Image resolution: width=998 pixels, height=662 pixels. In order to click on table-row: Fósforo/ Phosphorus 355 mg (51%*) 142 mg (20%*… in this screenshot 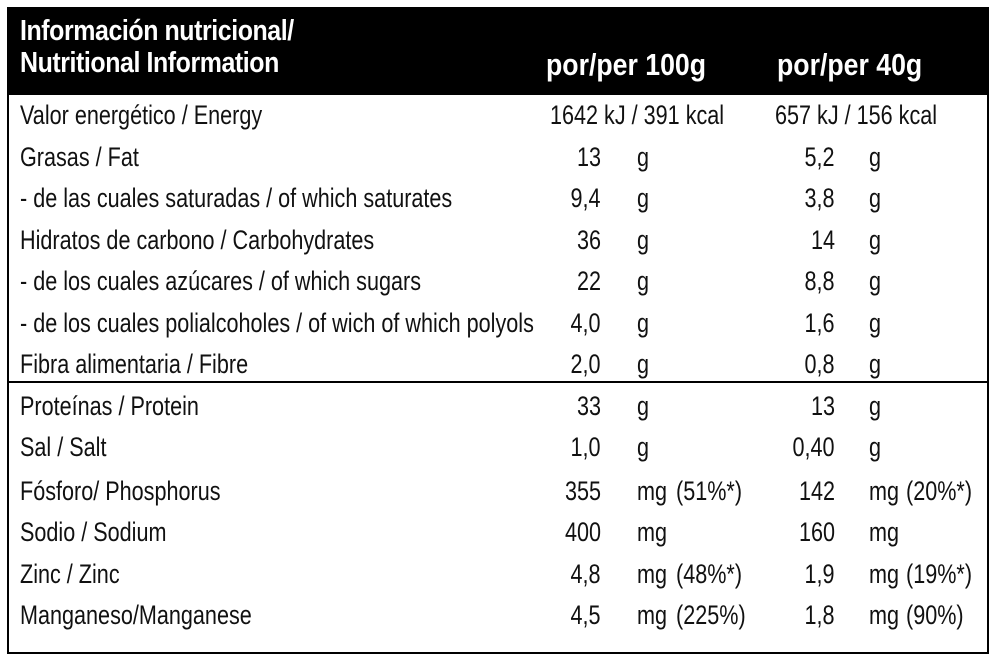, I will do `click(498, 492)`.